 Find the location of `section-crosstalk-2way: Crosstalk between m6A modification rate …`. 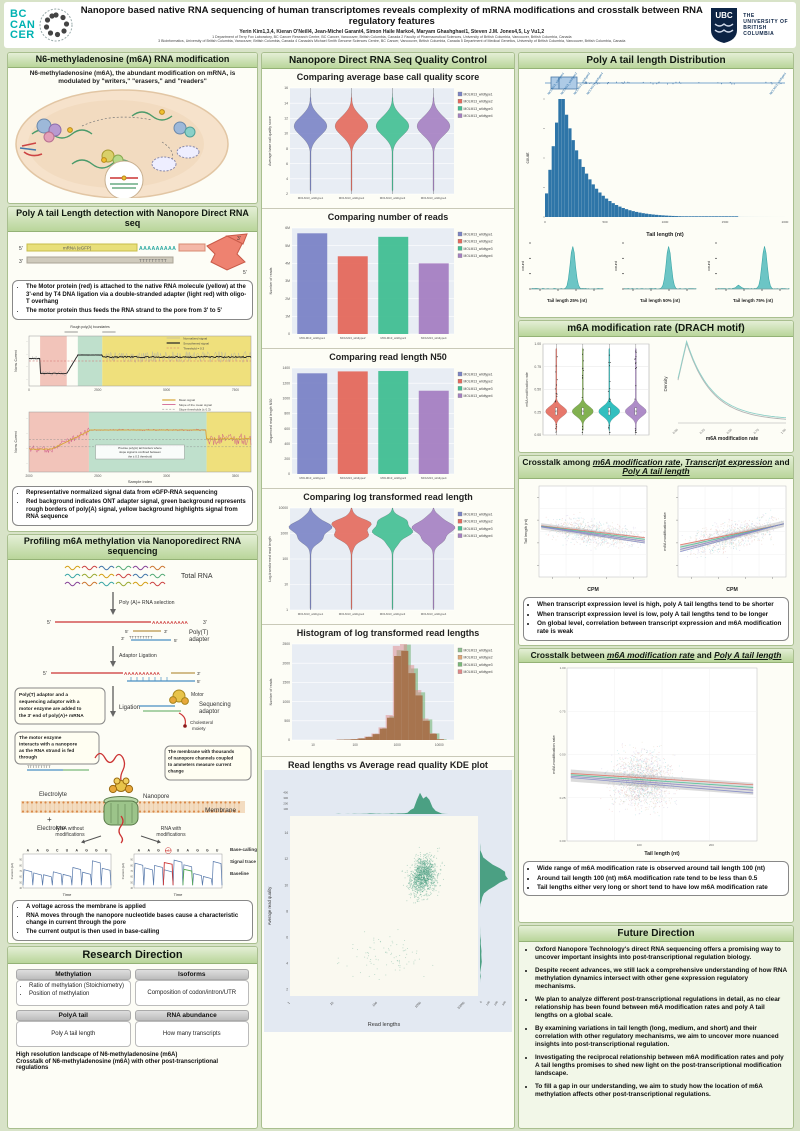

section-crosstalk-2way: Crosstalk between m6A modification rate … is located at coordinates (656, 785).